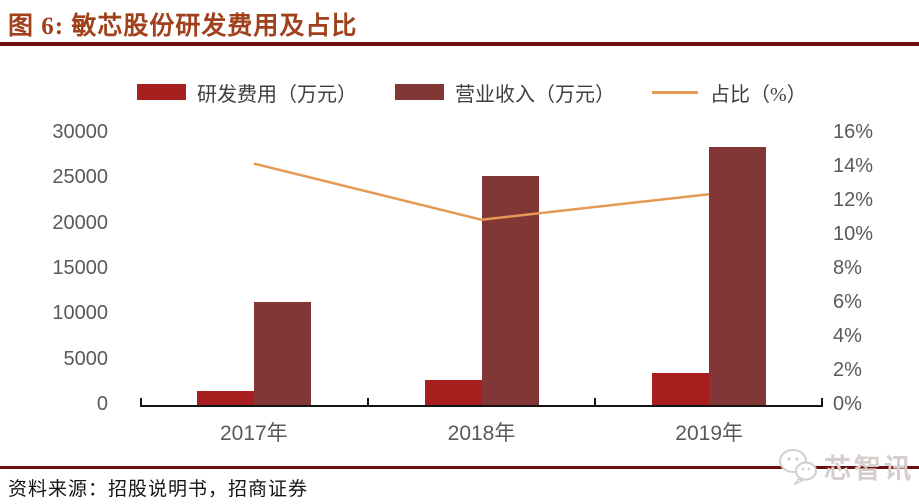  I want to click on x-axis-label: 2018年, so click(481, 433).